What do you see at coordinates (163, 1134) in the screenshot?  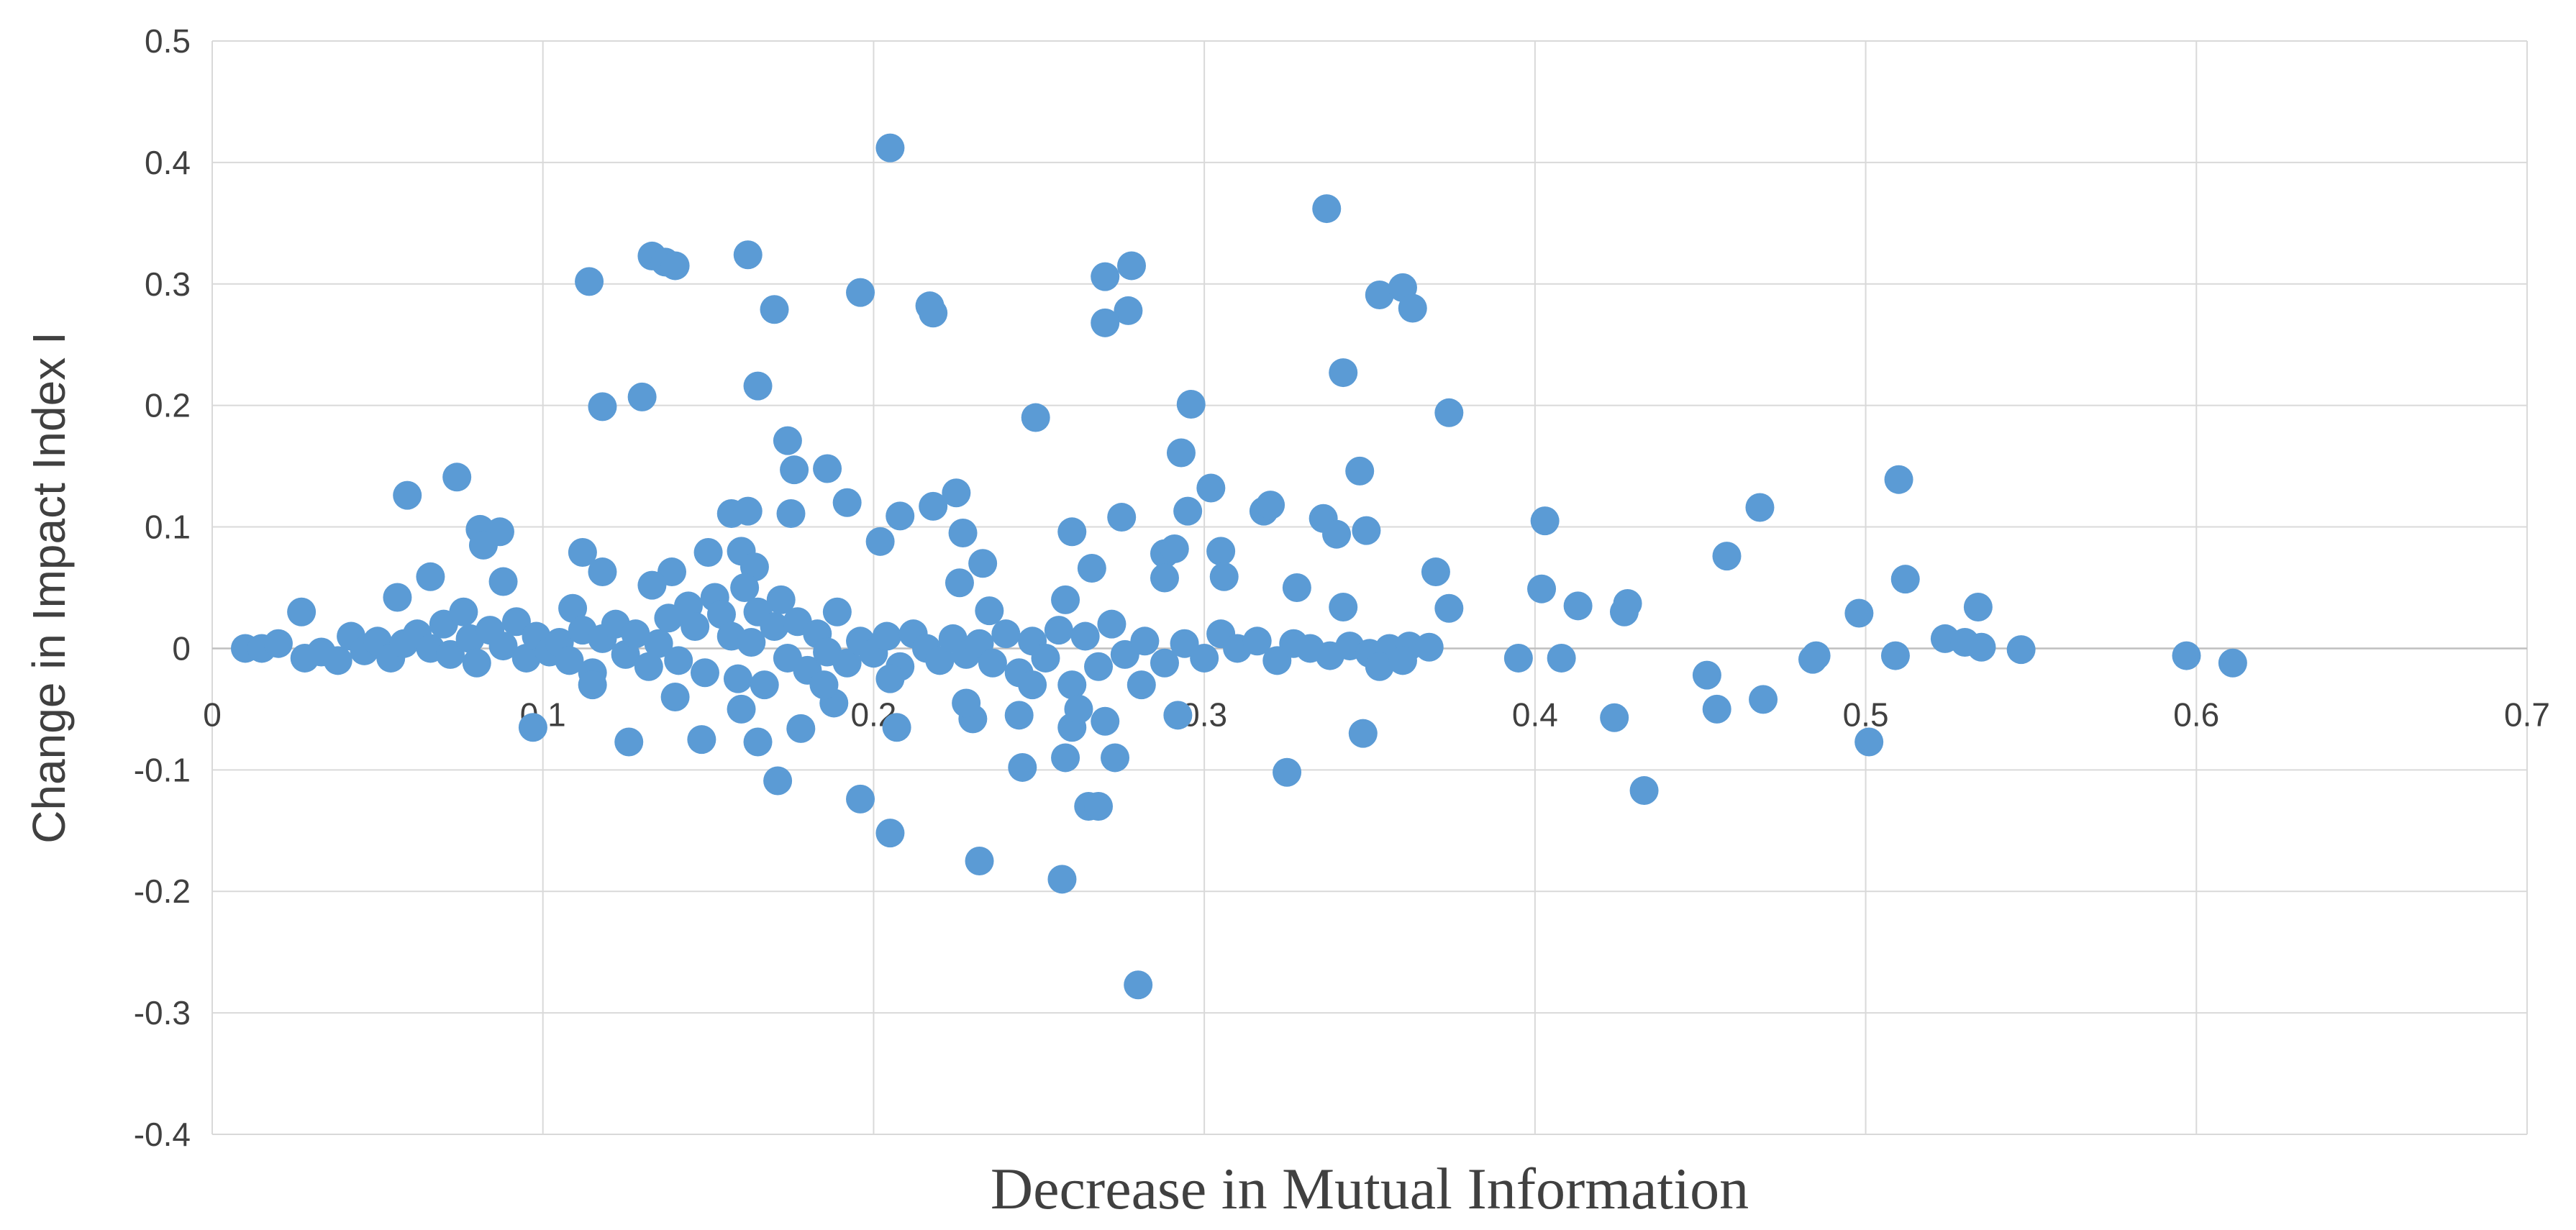 I see `y-tick-label: -0.4` at bounding box center [163, 1134].